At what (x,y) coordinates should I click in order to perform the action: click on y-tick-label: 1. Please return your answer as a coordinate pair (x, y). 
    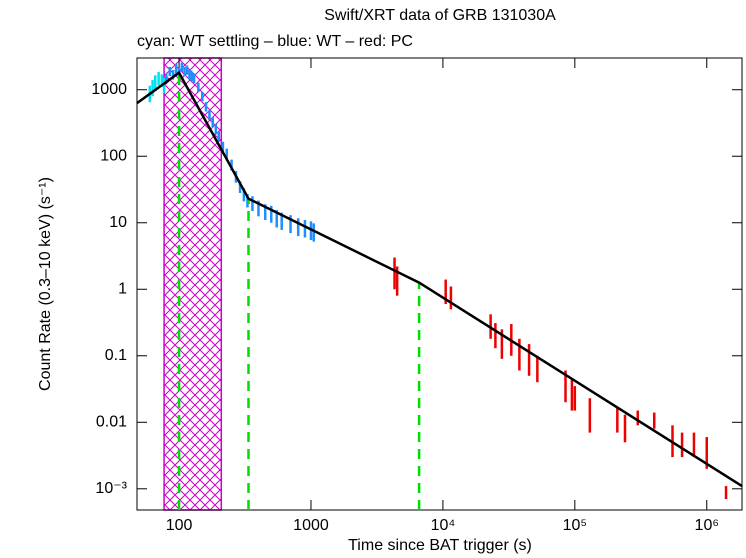
    Looking at the image, I should click on (122, 288).